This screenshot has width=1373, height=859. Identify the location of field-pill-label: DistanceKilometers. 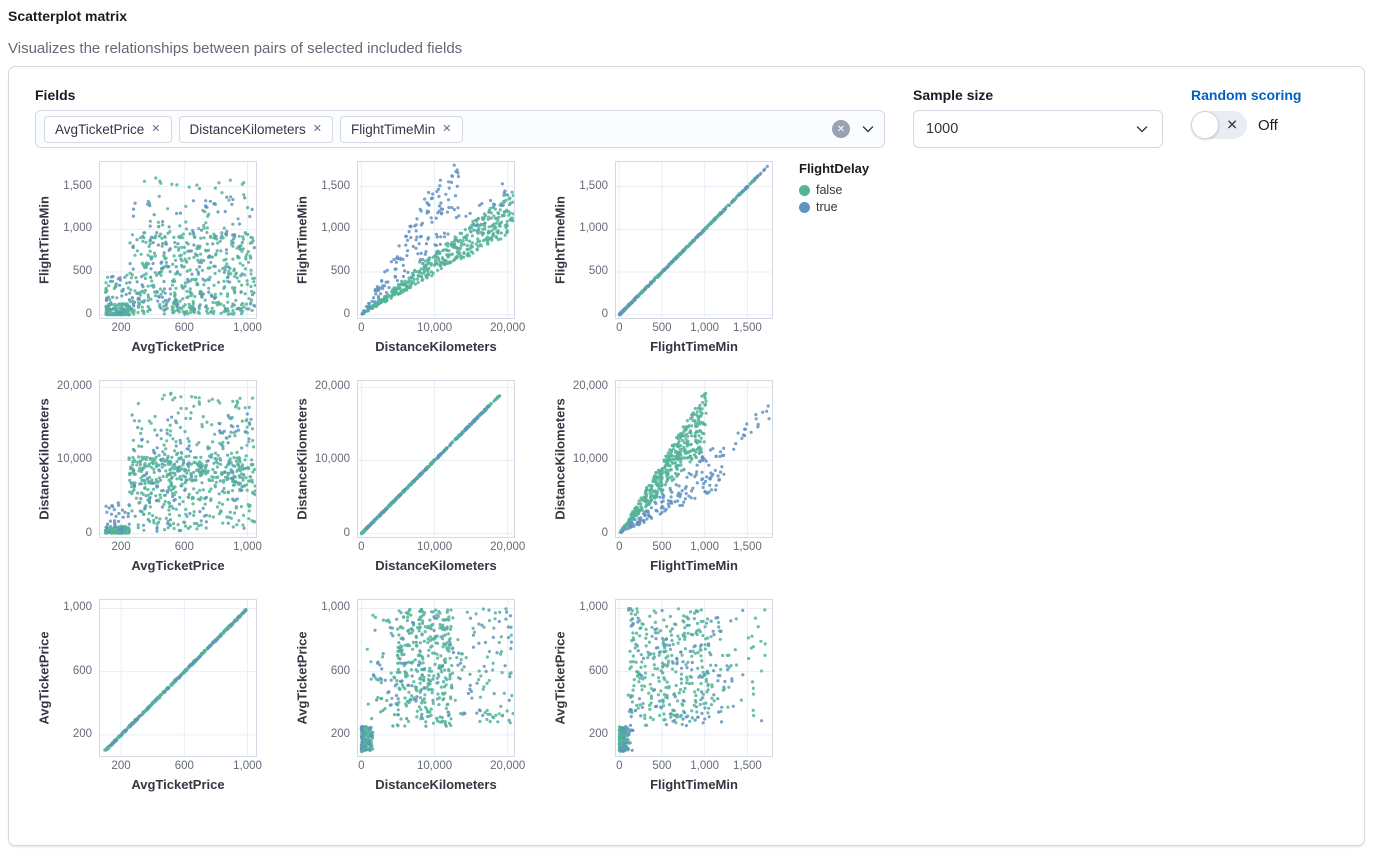
(247, 129).